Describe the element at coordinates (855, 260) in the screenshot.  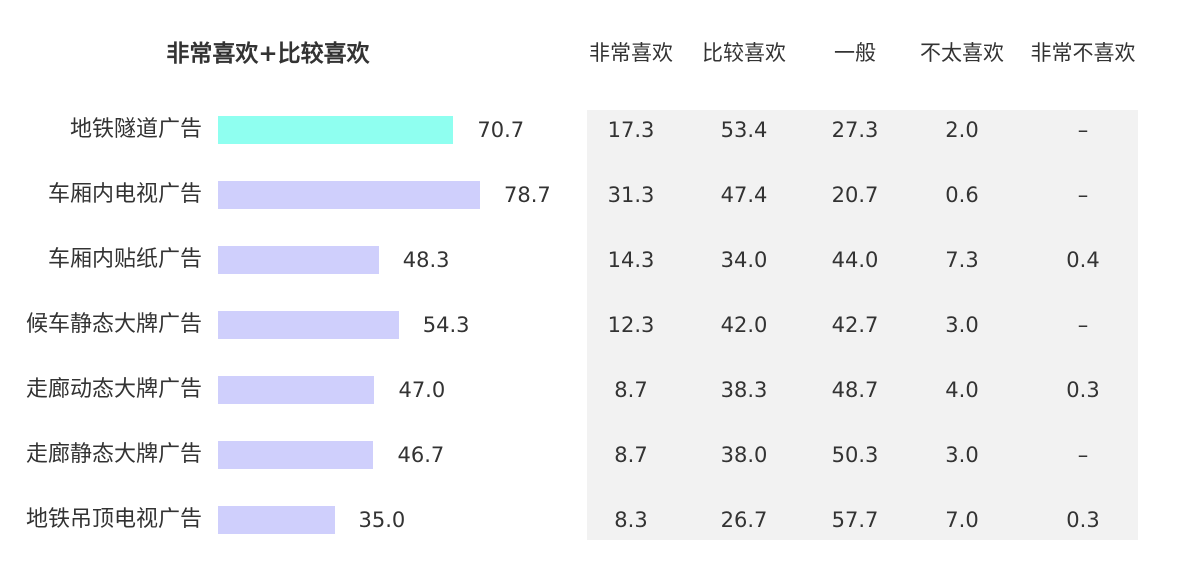
I see `table-cell: 44.0` at that location.